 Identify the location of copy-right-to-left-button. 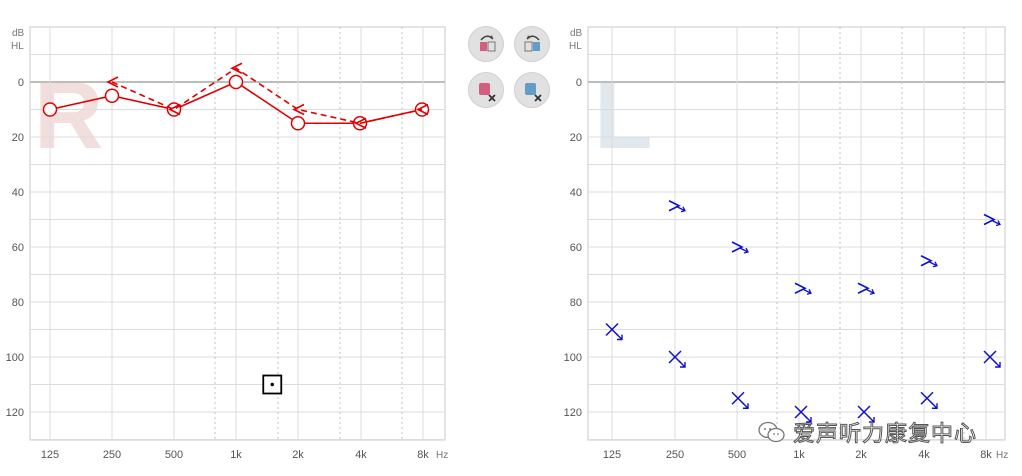
(486, 44).